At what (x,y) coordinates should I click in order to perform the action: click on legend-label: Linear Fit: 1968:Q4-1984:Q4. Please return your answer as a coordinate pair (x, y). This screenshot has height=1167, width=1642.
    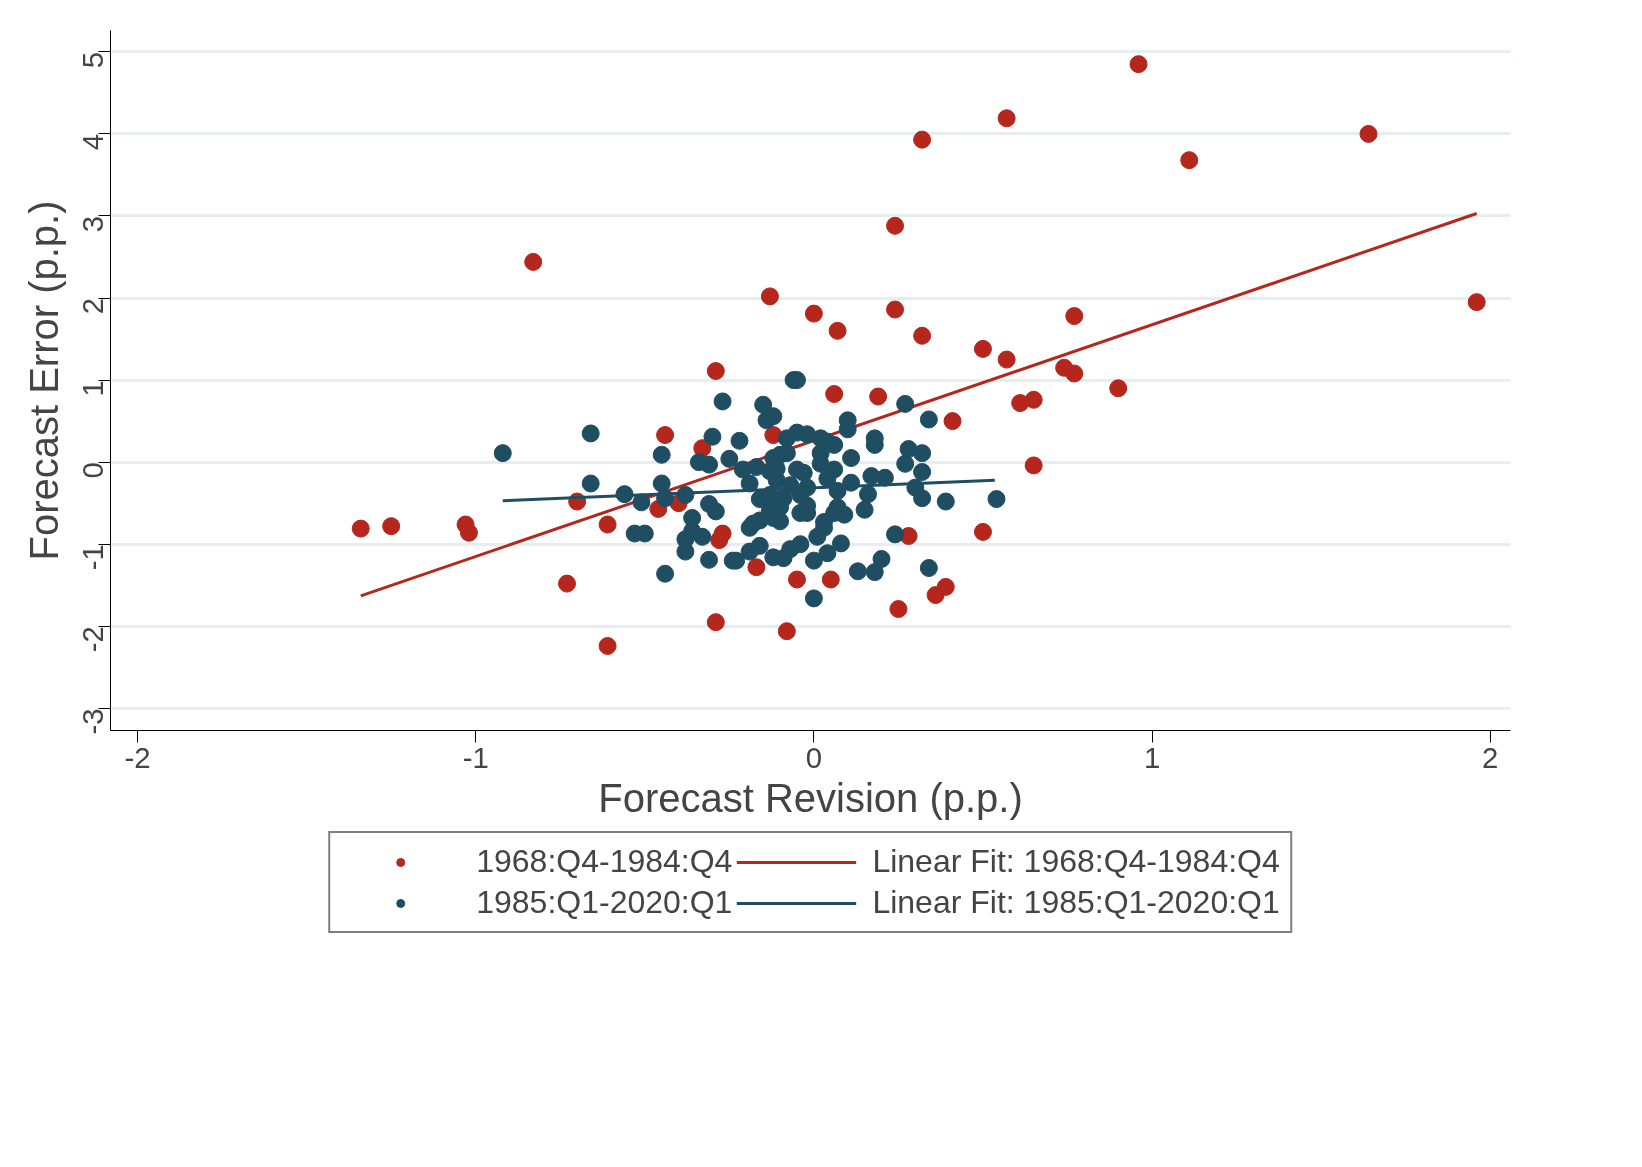
    Looking at the image, I should click on (1076, 861).